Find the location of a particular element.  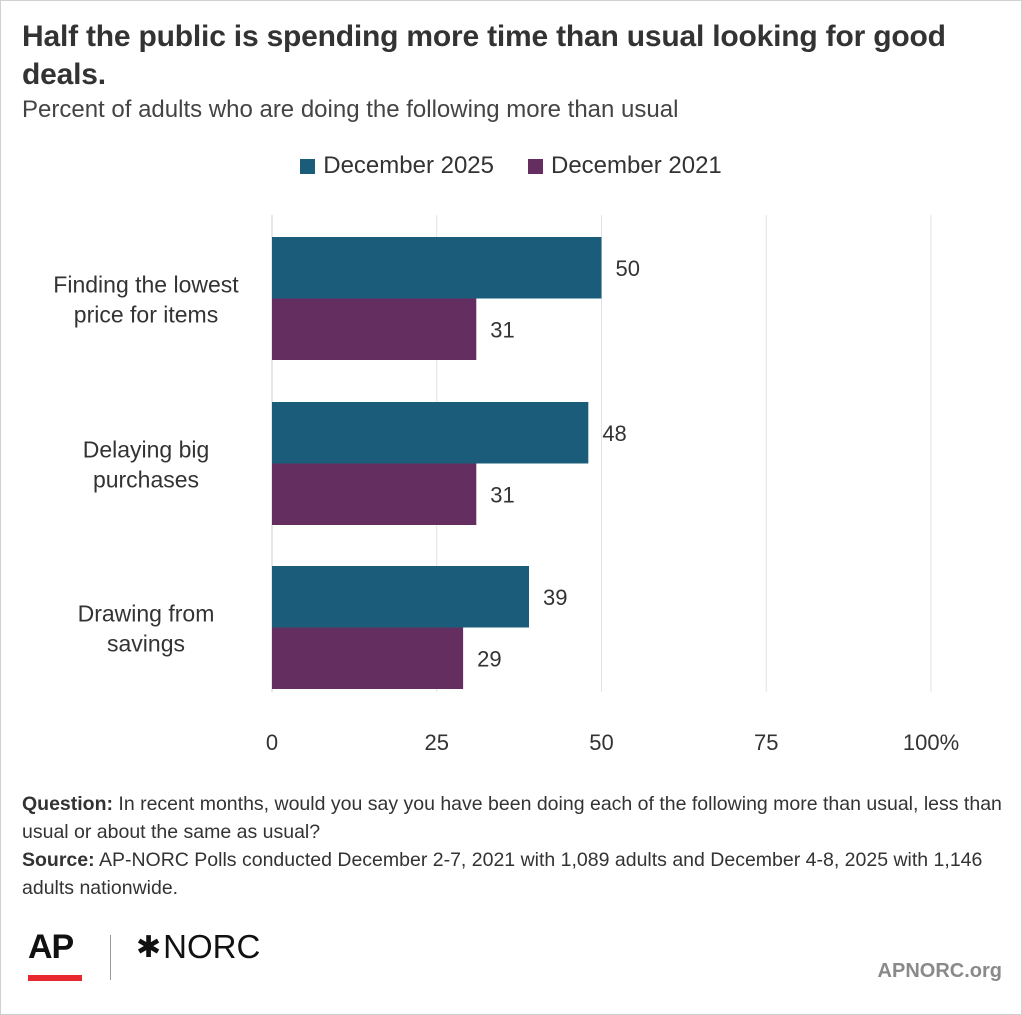

asterisk-star-icon: ✱ is located at coordinates (149, 947).